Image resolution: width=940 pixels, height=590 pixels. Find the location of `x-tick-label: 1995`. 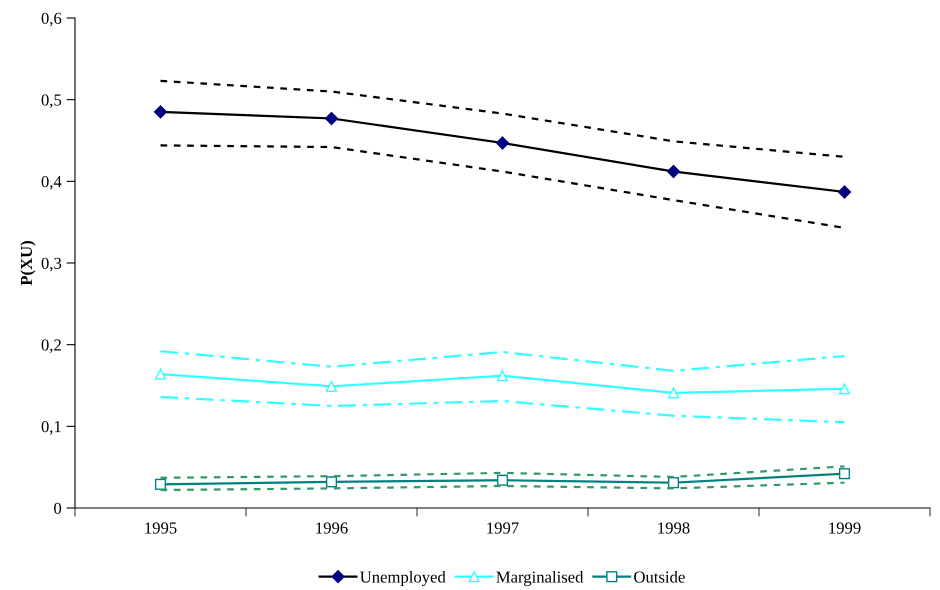

x-tick-label: 1995 is located at coordinates (161, 528).